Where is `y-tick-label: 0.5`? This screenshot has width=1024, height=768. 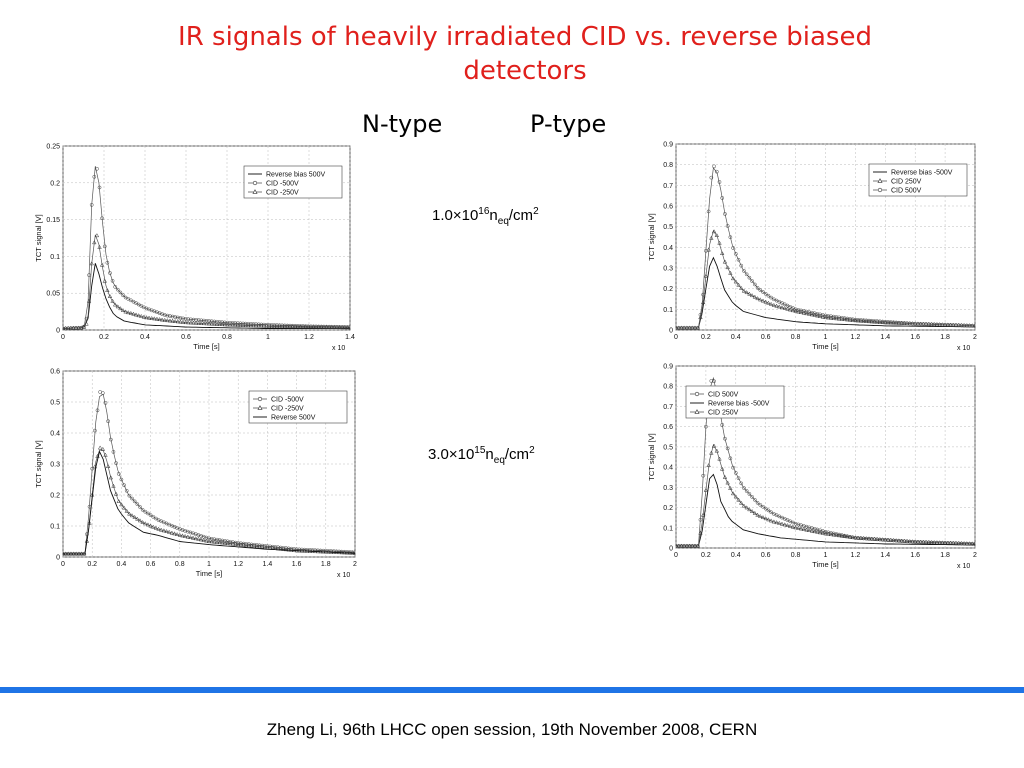
y-tick-label: 0.5 is located at coordinates (668, 227).